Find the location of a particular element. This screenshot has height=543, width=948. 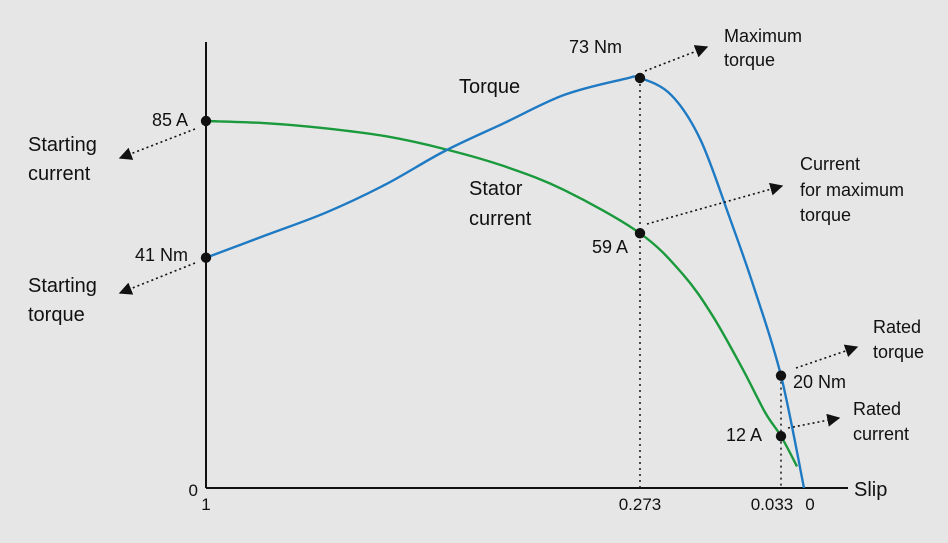

current-curve-label: Stator is located at coordinates (496, 189).